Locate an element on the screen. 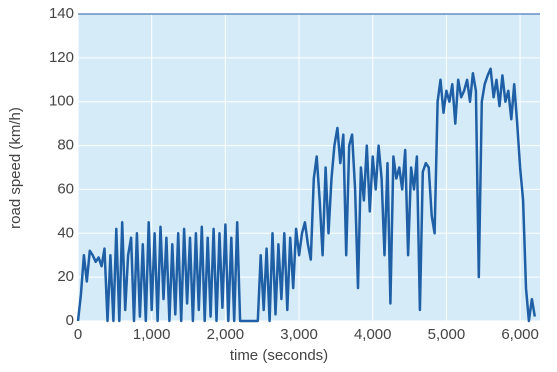 This screenshot has height=372, width=557. x-tick-label: 4,000 is located at coordinates (373, 334).